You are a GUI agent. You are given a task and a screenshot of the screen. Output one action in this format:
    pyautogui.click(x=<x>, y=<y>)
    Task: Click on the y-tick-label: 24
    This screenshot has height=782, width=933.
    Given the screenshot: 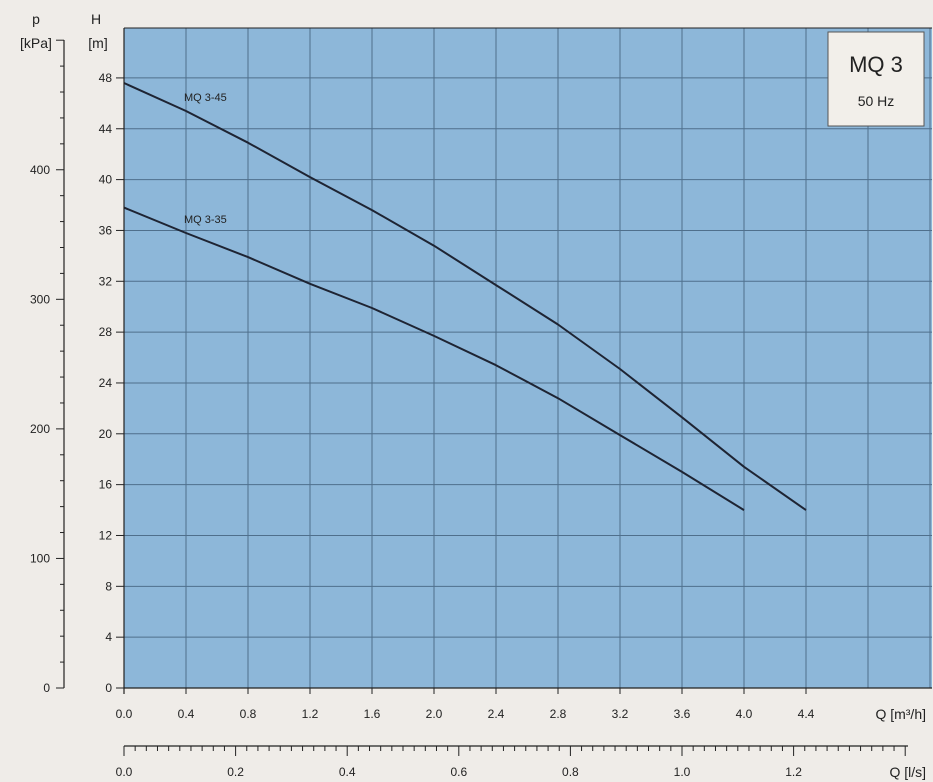 What is the action you would take?
    pyautogui.click(x=106, y=383)
    